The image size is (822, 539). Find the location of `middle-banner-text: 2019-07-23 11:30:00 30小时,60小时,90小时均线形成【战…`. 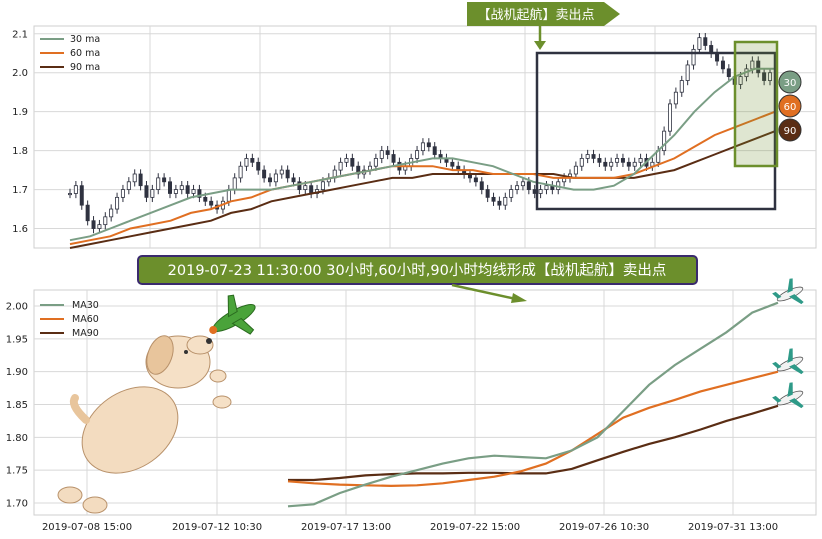

middle-banner-text: 2019-07-23 11:30:00 30小时,60小时,90小时均线形成【战… is located at coordinates (417, 270).